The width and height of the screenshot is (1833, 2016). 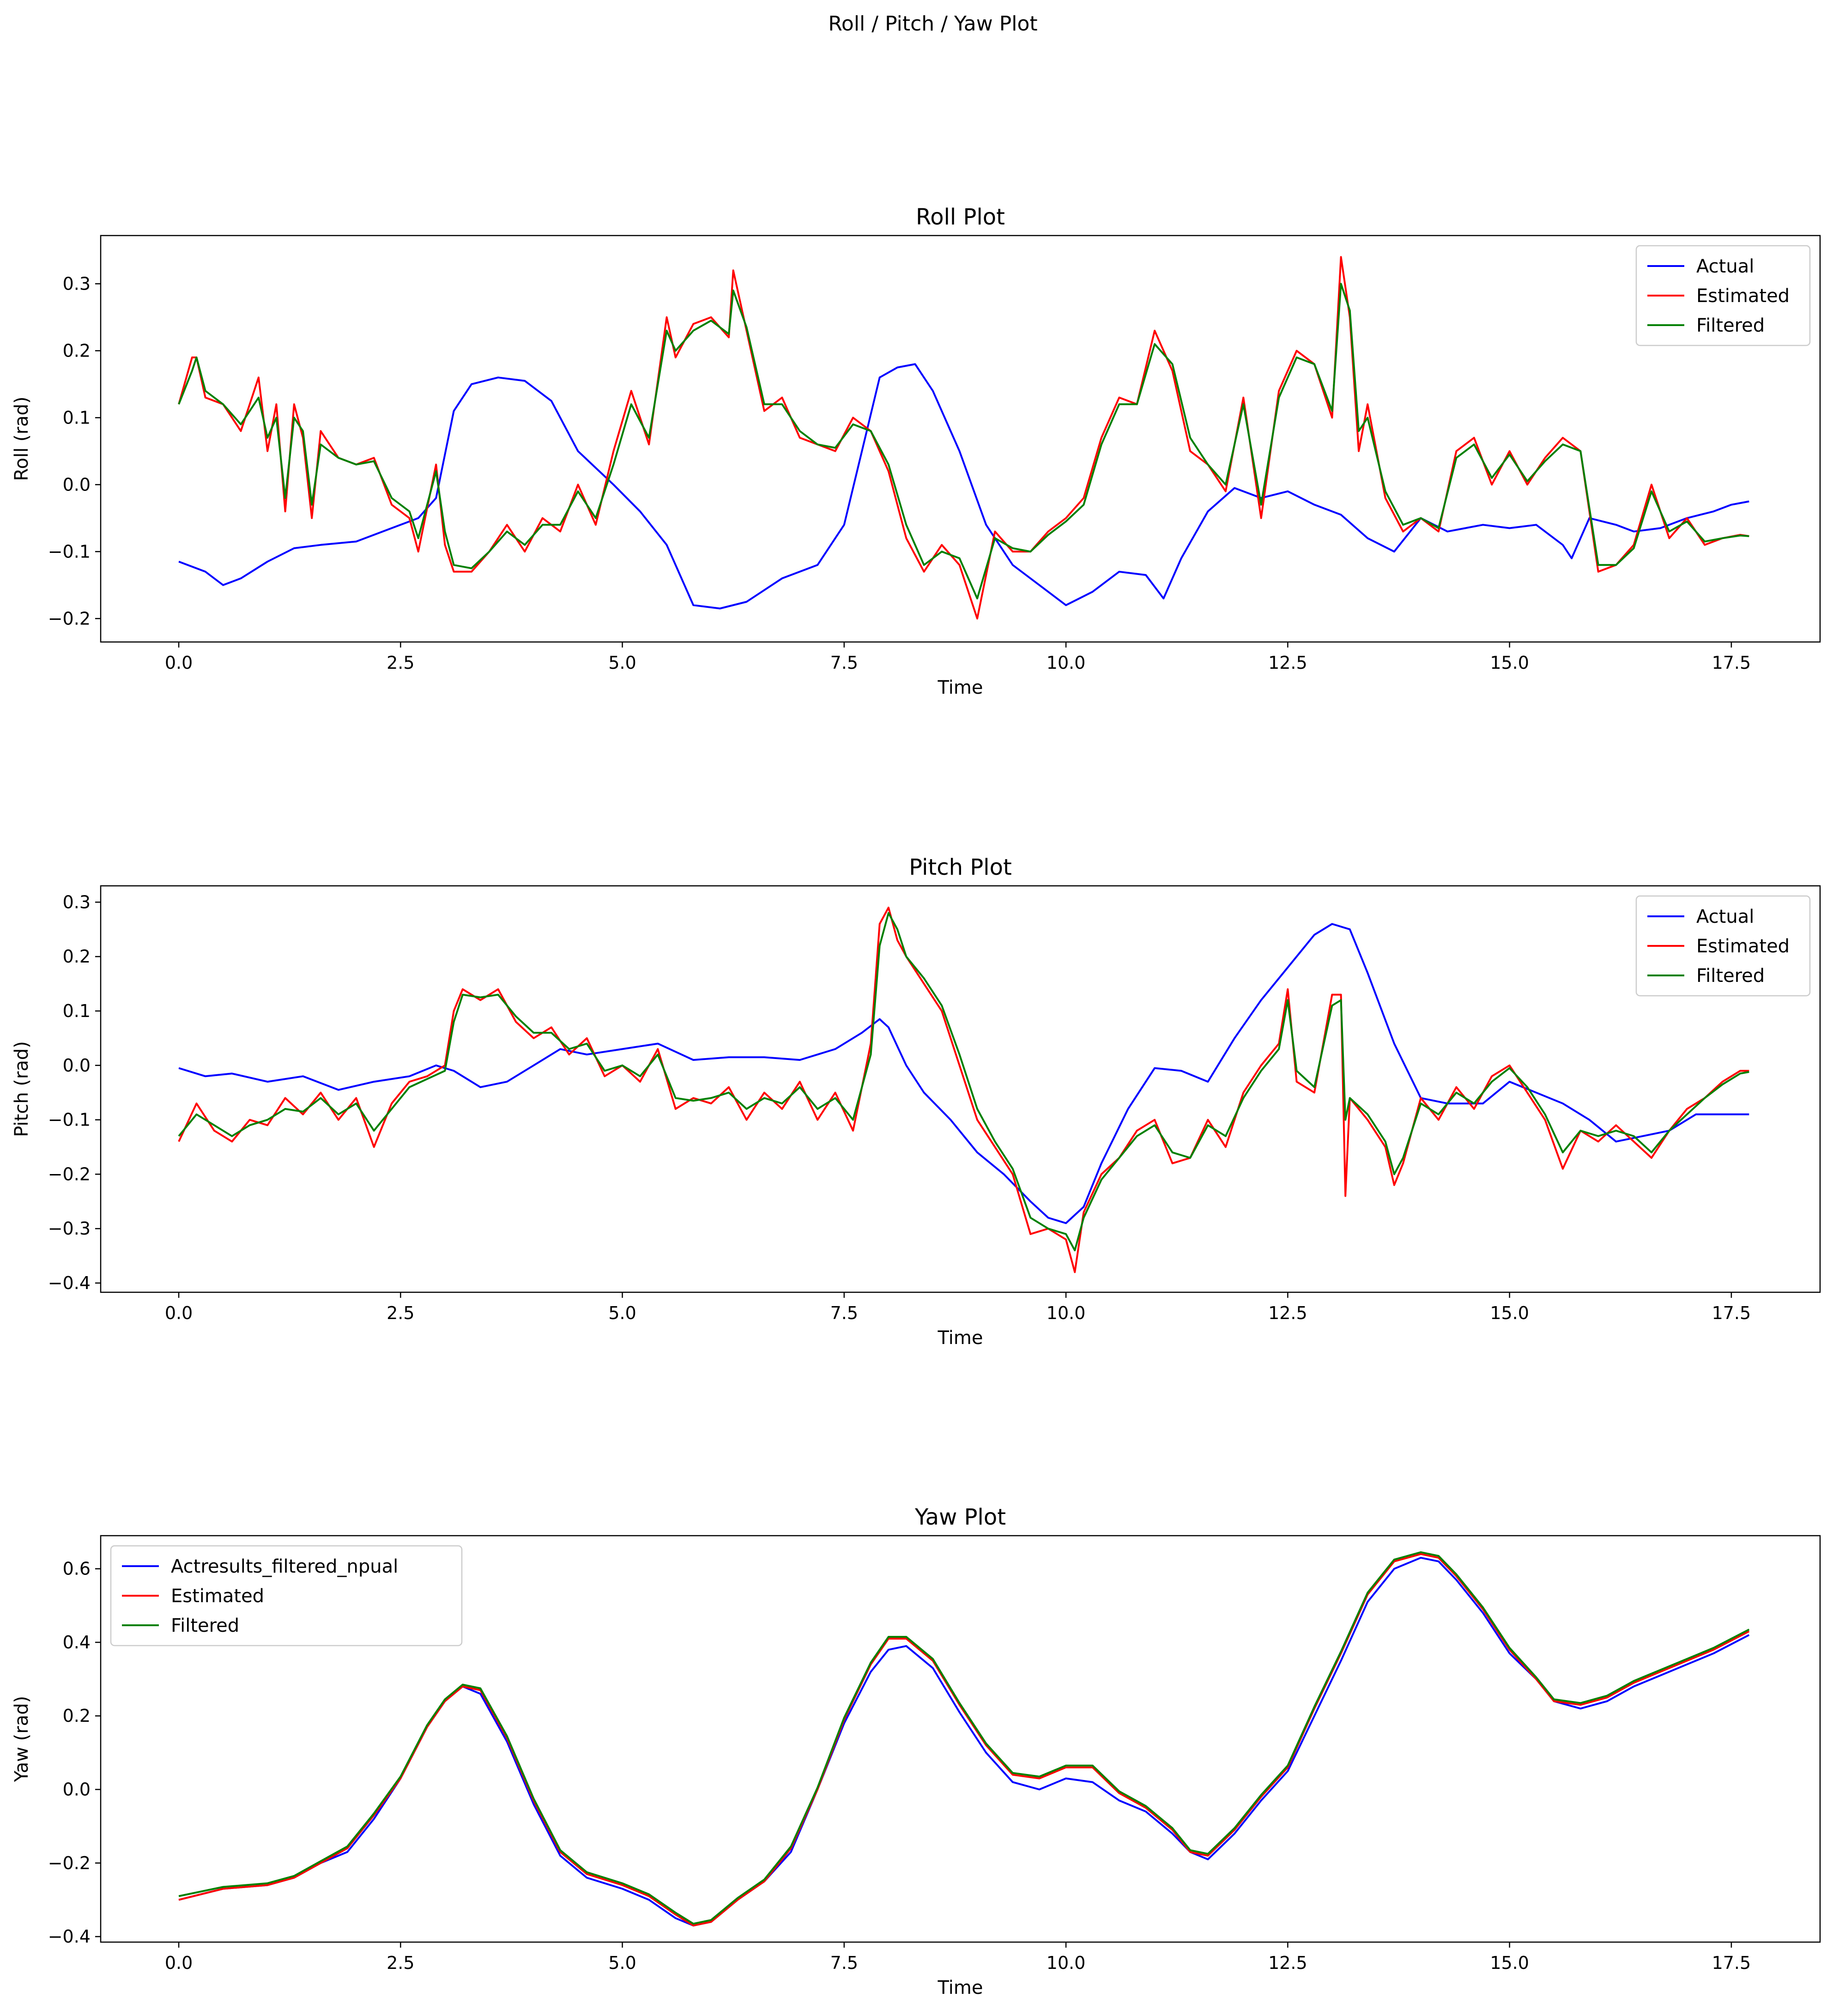 What do you see at coordinates (960, 1517) in the screenshot?
I see `plot-title: Yaw Plot` at bounding box center [960, 1517].